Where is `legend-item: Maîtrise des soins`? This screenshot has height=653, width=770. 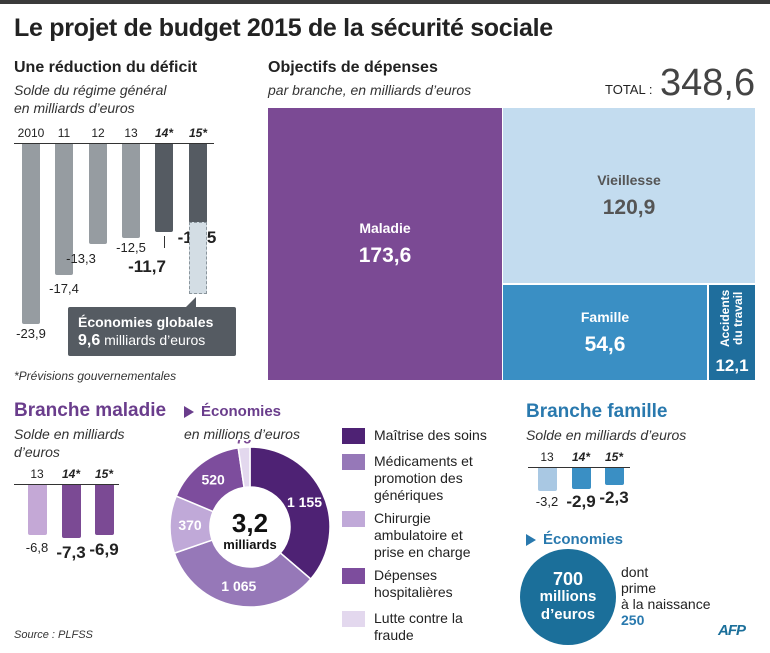 legend-item: Maîtrise des soins is located at coordinates (417, 435).